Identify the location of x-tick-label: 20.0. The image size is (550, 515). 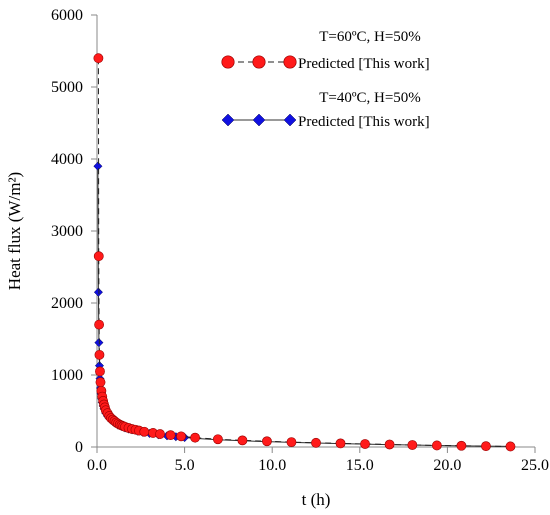
(447, 465).